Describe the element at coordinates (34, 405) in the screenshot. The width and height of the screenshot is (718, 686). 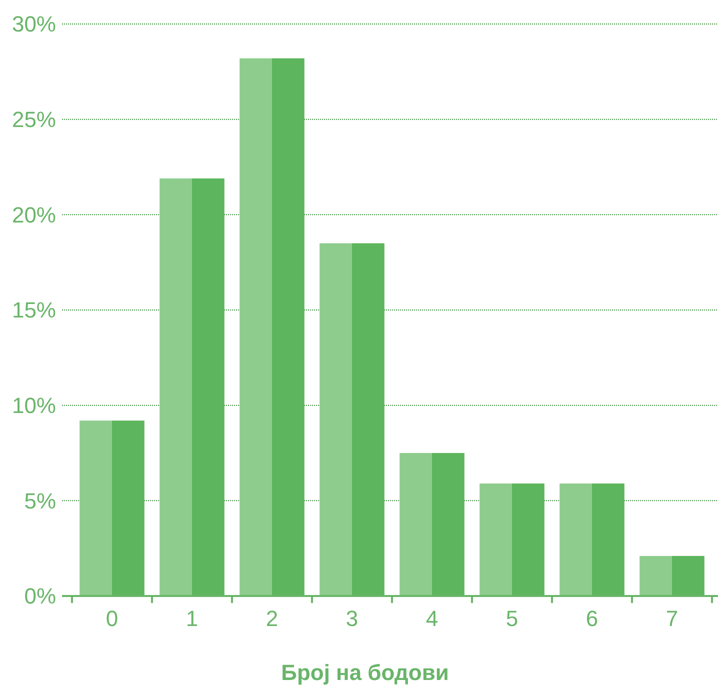
I see `y-tick-label: 10%` at that location.